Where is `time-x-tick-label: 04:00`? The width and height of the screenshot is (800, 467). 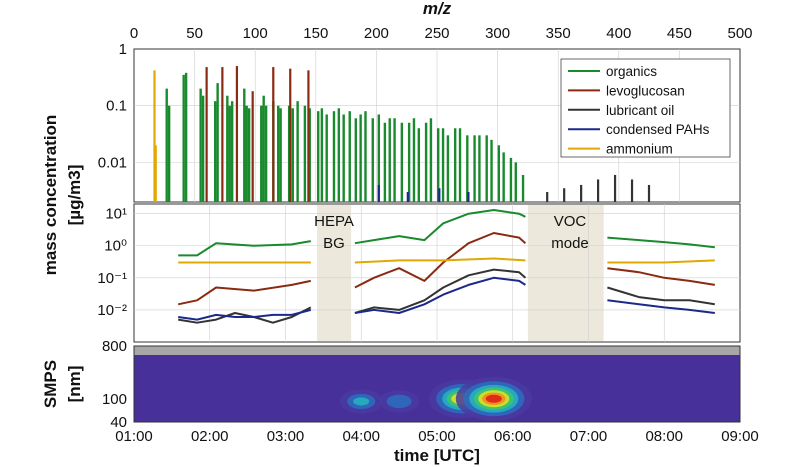
time-x-tick-label: 04:00 is located at coordinates (361, 436).